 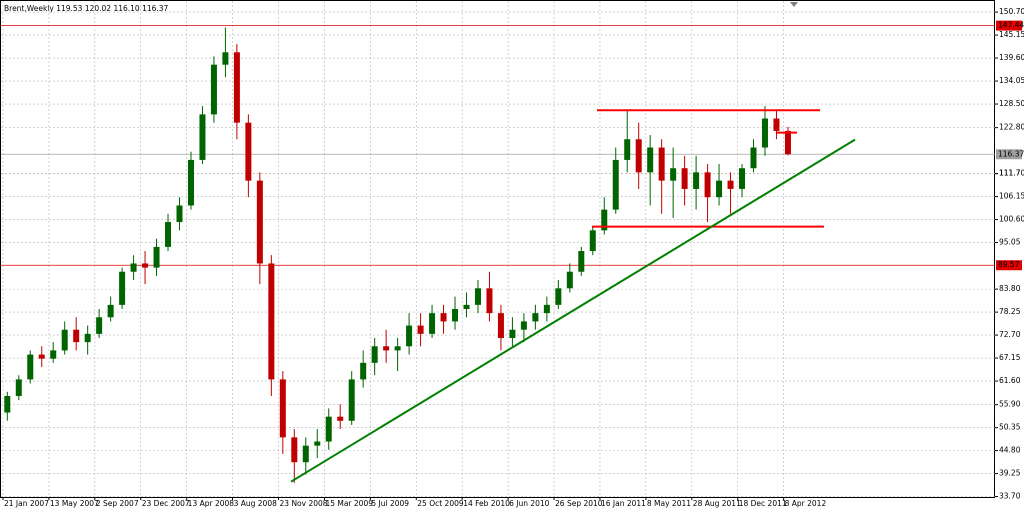 I want to click on y-tick-label: 33.70, so click(x=1010, y=496).